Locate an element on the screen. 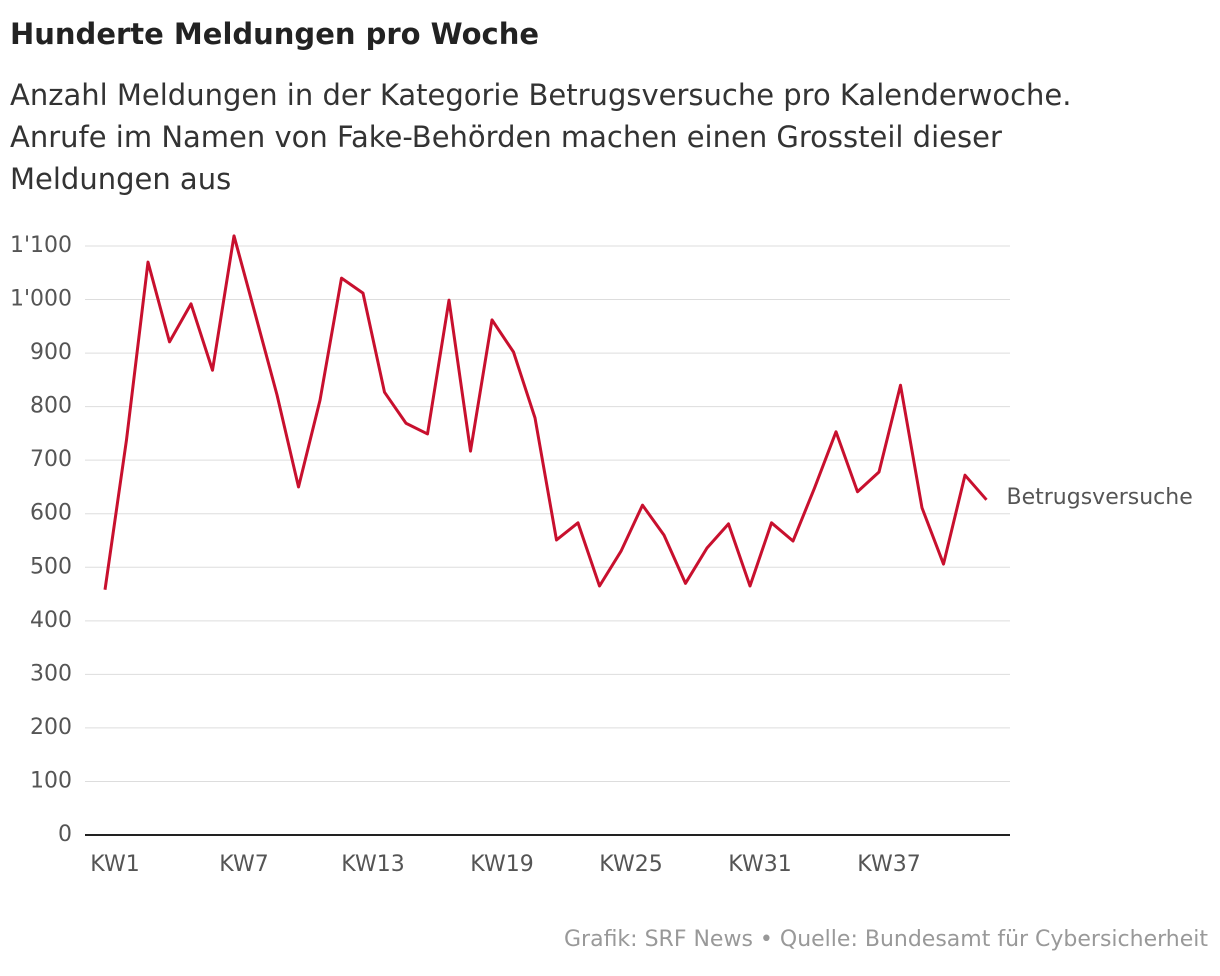 The width and height of the screenshot is (1220, 976). series-label: Betrugsversuche is located at coordinates (1100, 497).